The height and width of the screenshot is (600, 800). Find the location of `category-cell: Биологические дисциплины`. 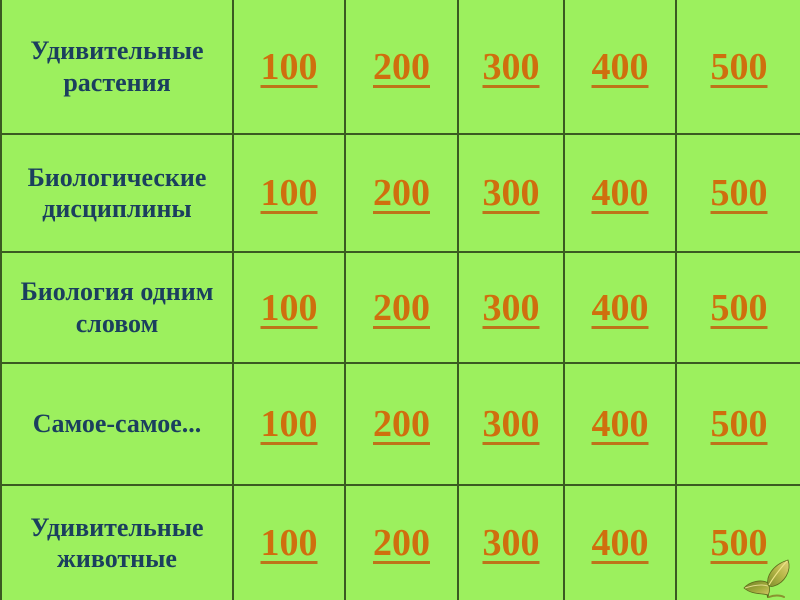

category-cell: Биологические дисциплины is located at coordinates (117, 193).